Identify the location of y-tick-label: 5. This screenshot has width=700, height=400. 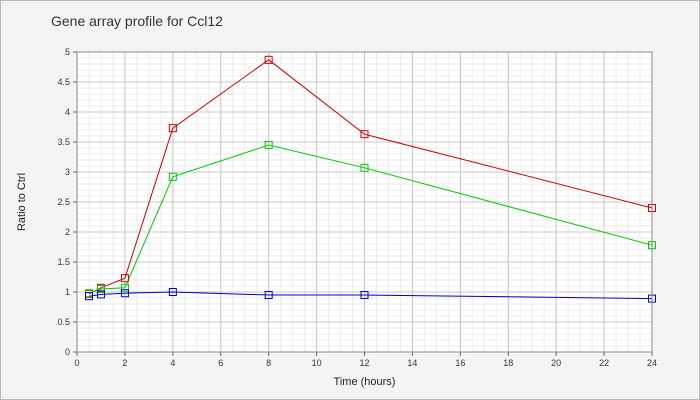
(67, 52).